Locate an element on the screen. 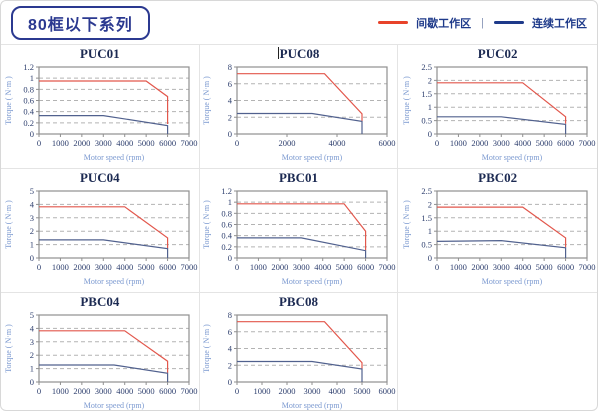 The image size is (600, 413). chart-title: PUC02 is located at coordinates (497, 53).